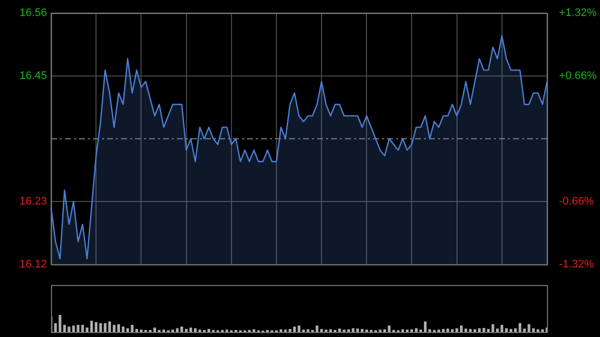  I want to click on y-tick-label: 16.56, so click(33, 13).